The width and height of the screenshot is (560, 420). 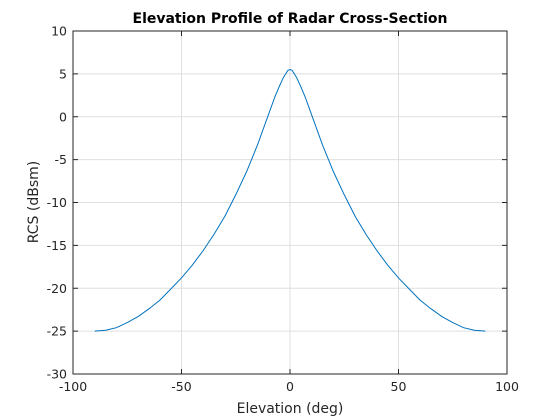 I want to click on chart-title: Elevation Profile of Radar Cross-Section, so click(x=290, y=19).